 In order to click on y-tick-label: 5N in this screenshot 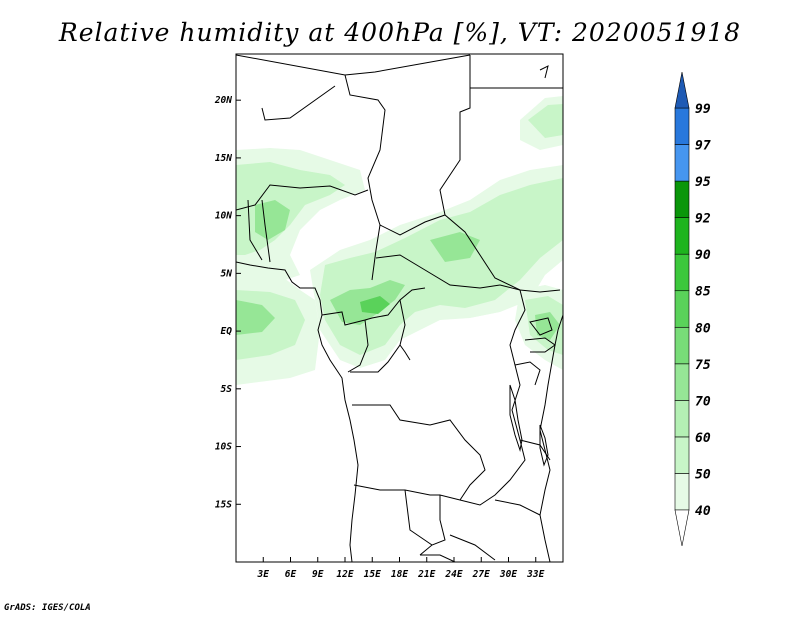, I will do `click(227, 273)`.